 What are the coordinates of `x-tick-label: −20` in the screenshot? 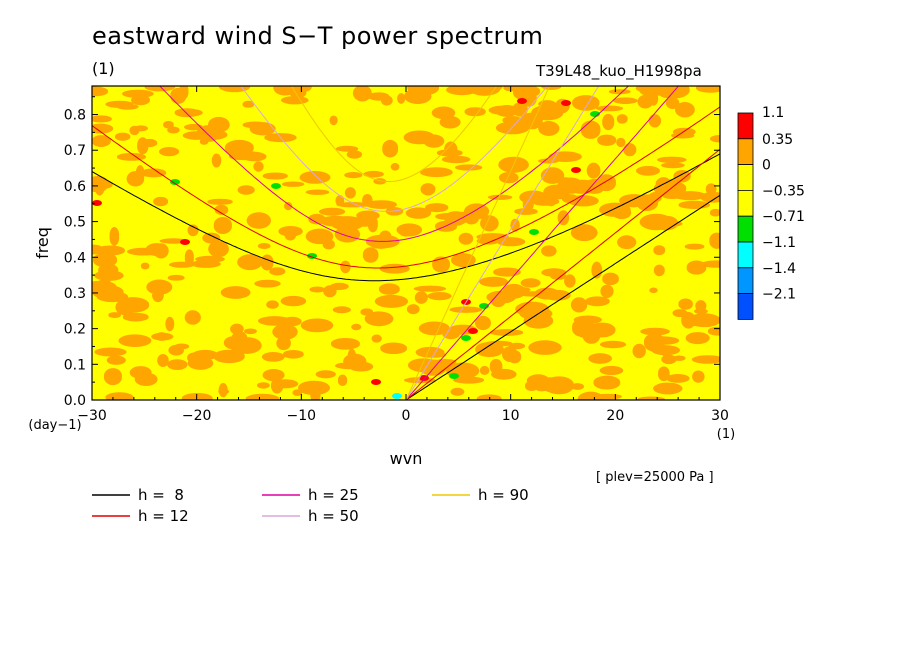 It's located at (197, 416).